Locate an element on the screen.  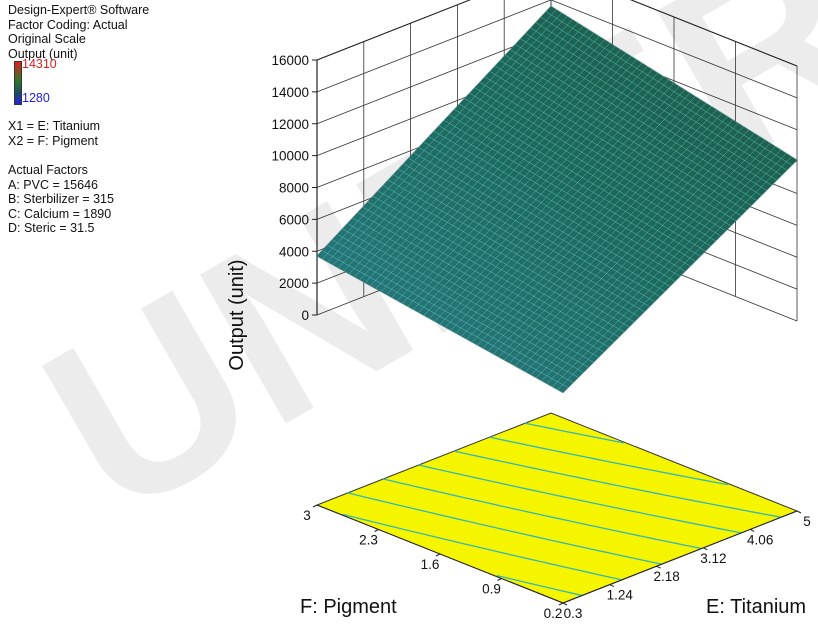
factor-d-text: D: Steric = 31.5 is located at coordinates (51, 228).